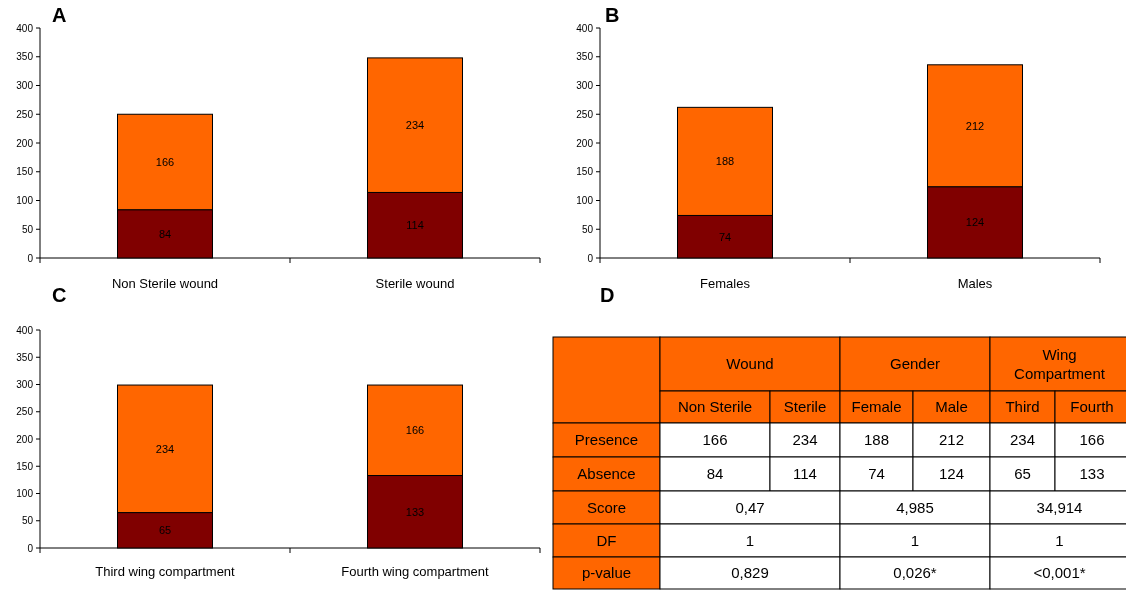 Image resolution: width=1126 pixels, height=592 pixels. I want to click on x-tick-label: Males, so click(975, 283).